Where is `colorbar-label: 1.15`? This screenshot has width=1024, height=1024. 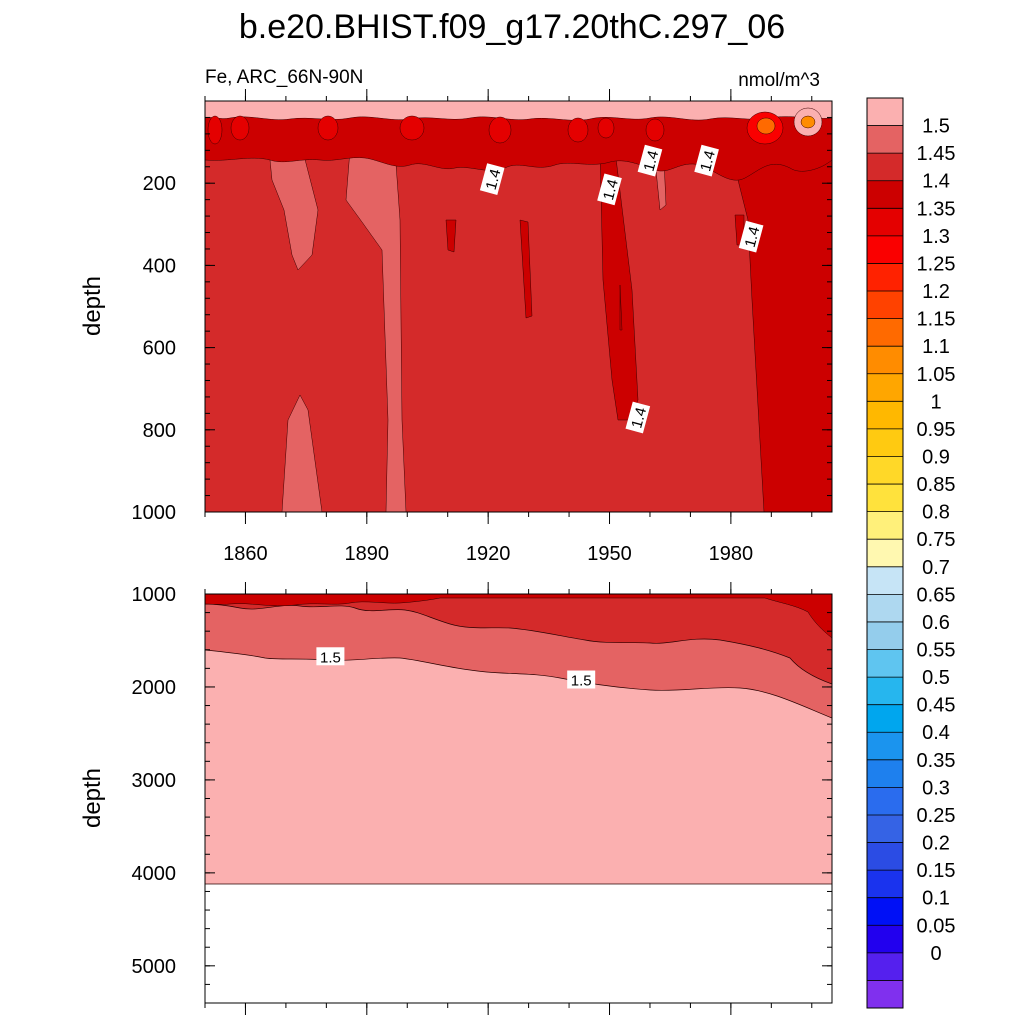 colorbar-label: 1.15 is located at coordinates (936, 320).